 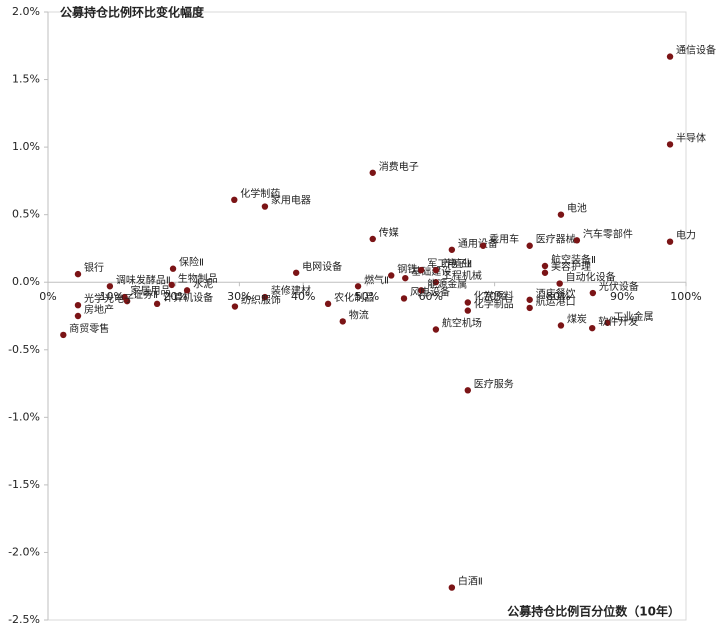 What do you see at coordinates (26, 146) in the screenshot?
I see `y-tick-label: 1.0%` at bounding box center [26, 146].